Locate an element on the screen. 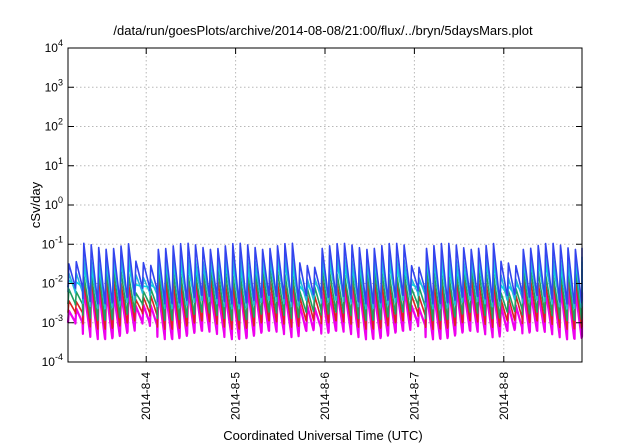  y-tick-label: 10⁴ is located at coordinates (54, 46).